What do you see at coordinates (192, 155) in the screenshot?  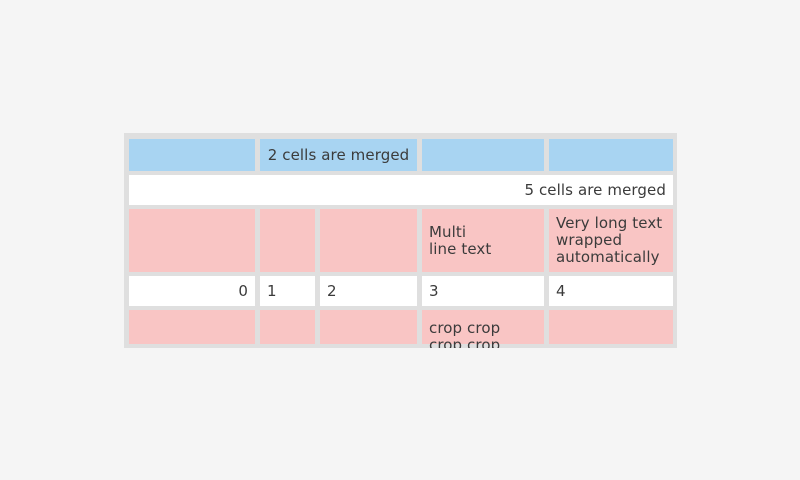 I see `cell-r0c0` at bounding box center [192, 155].